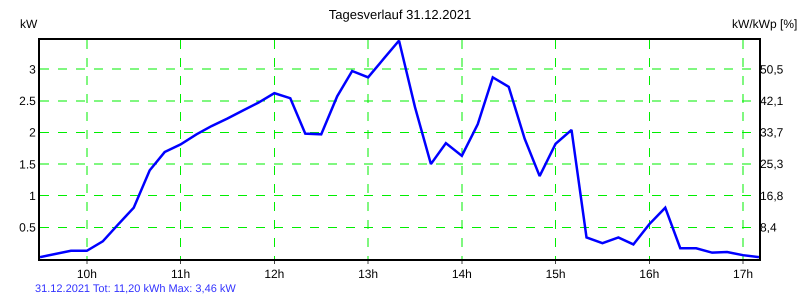 Image resolution: width=800 pixels, height=300 pixels. Describe the element at coordinates (769, 227) in the screenshot. I see `y2-tick-label: 8,4` at that location.